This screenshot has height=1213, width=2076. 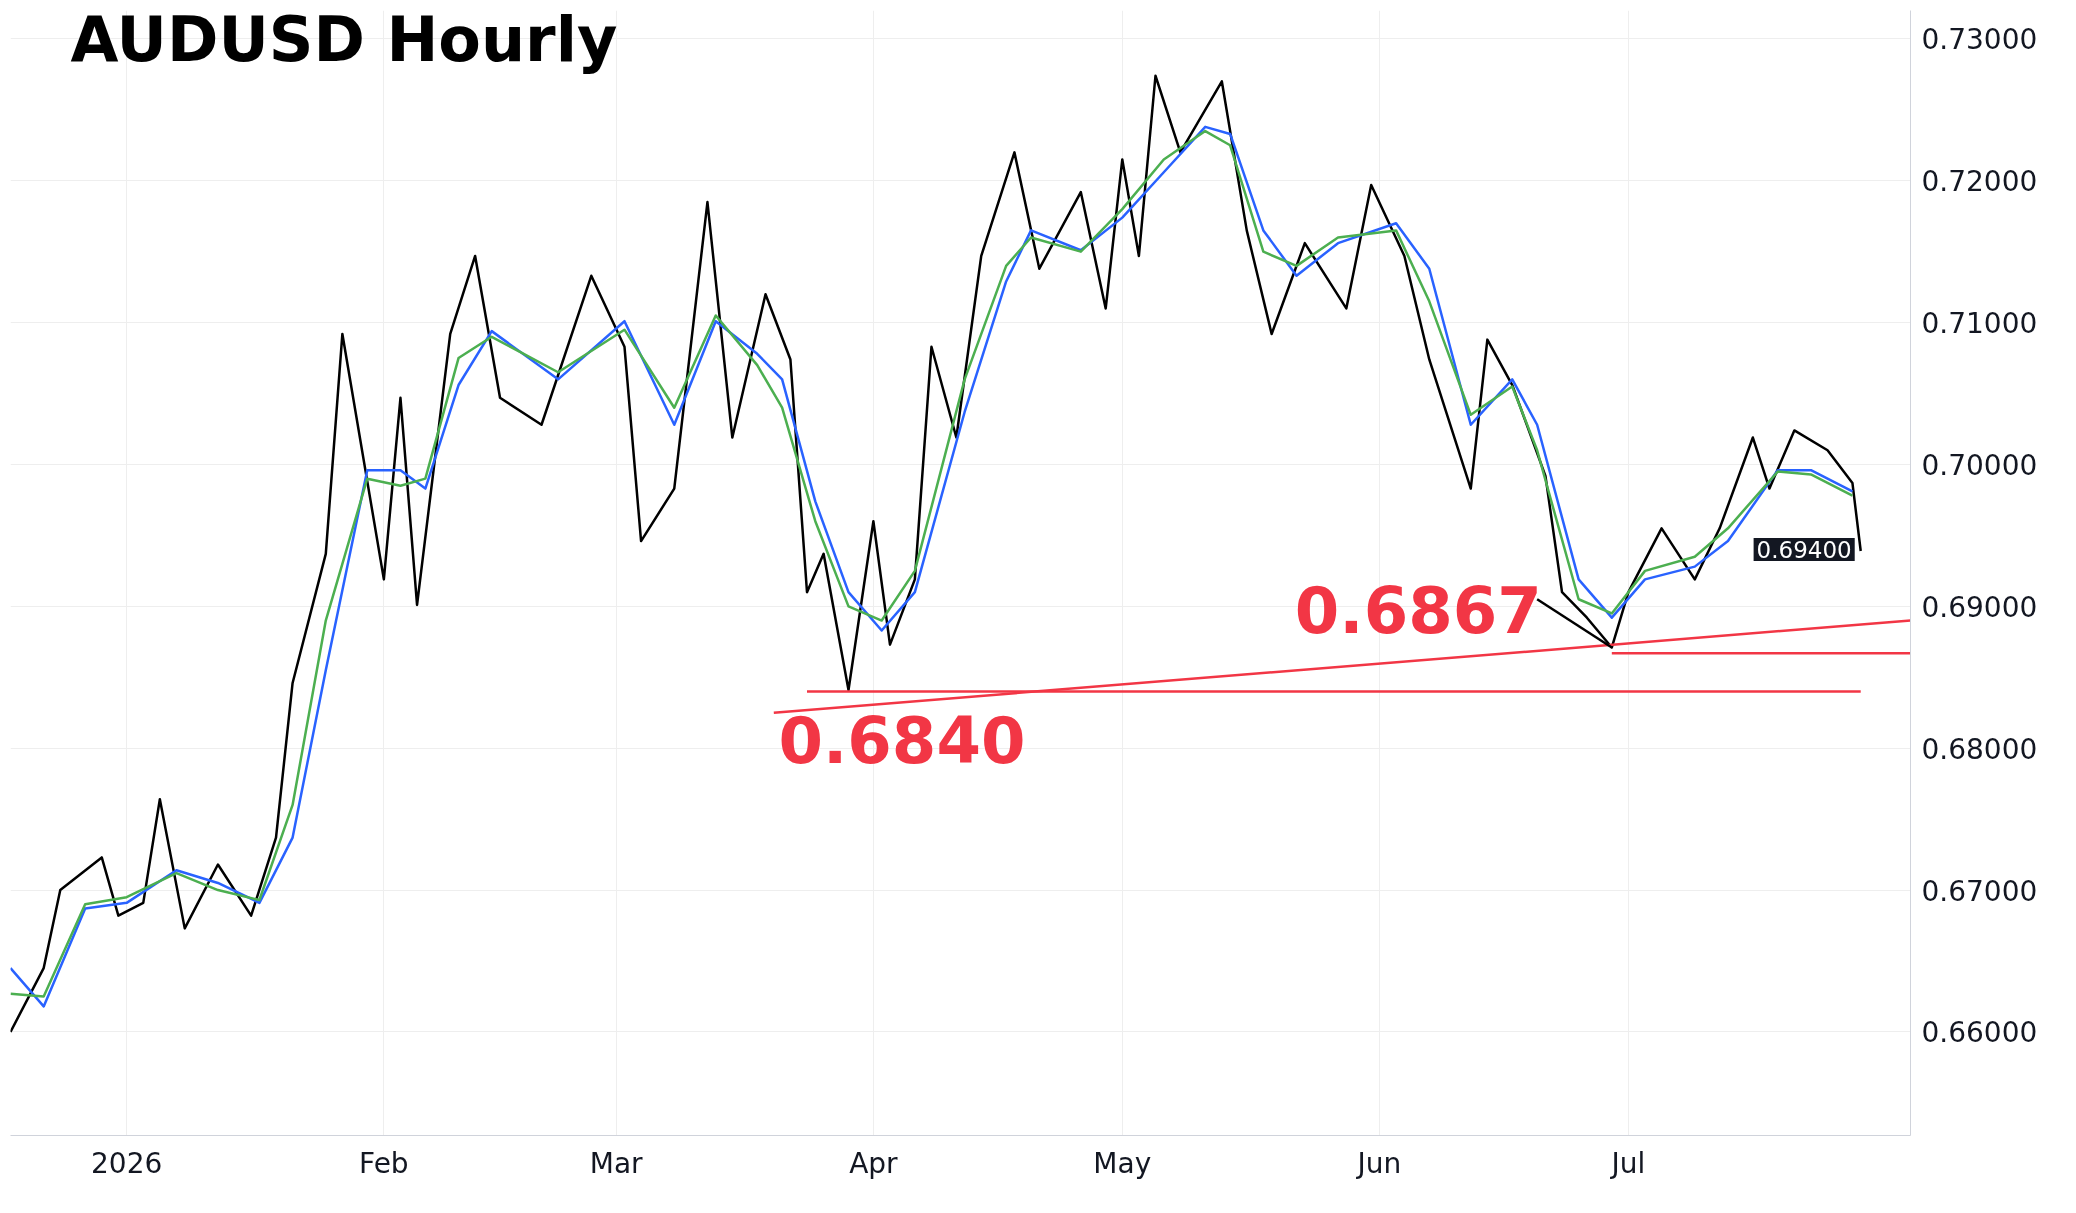 I want to click on x-tick-label: Jun, so click(x=1378, y=1163).